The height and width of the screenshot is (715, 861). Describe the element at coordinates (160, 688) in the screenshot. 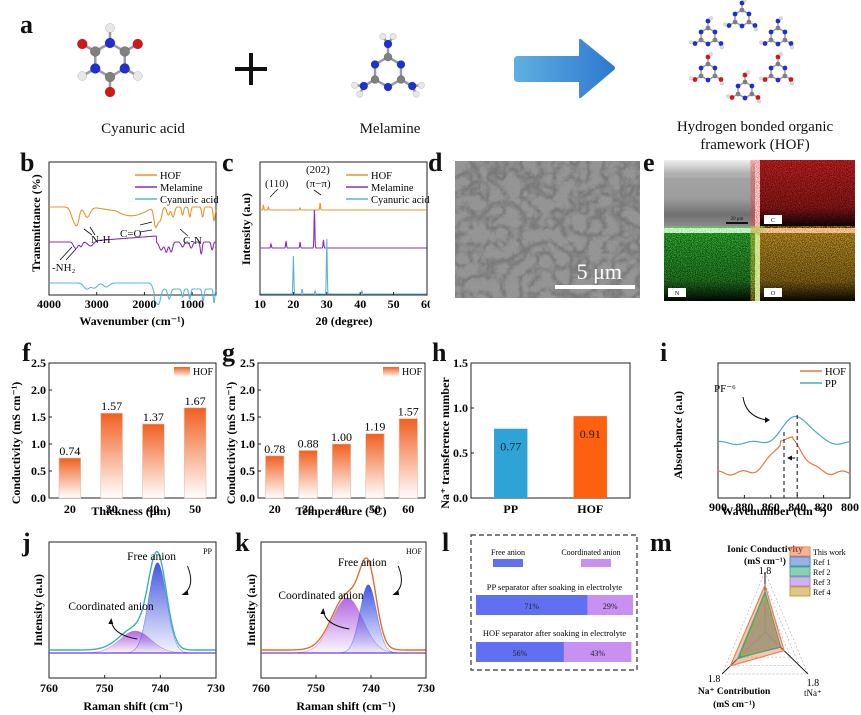

I see `x-tick-label: 740` at that location.